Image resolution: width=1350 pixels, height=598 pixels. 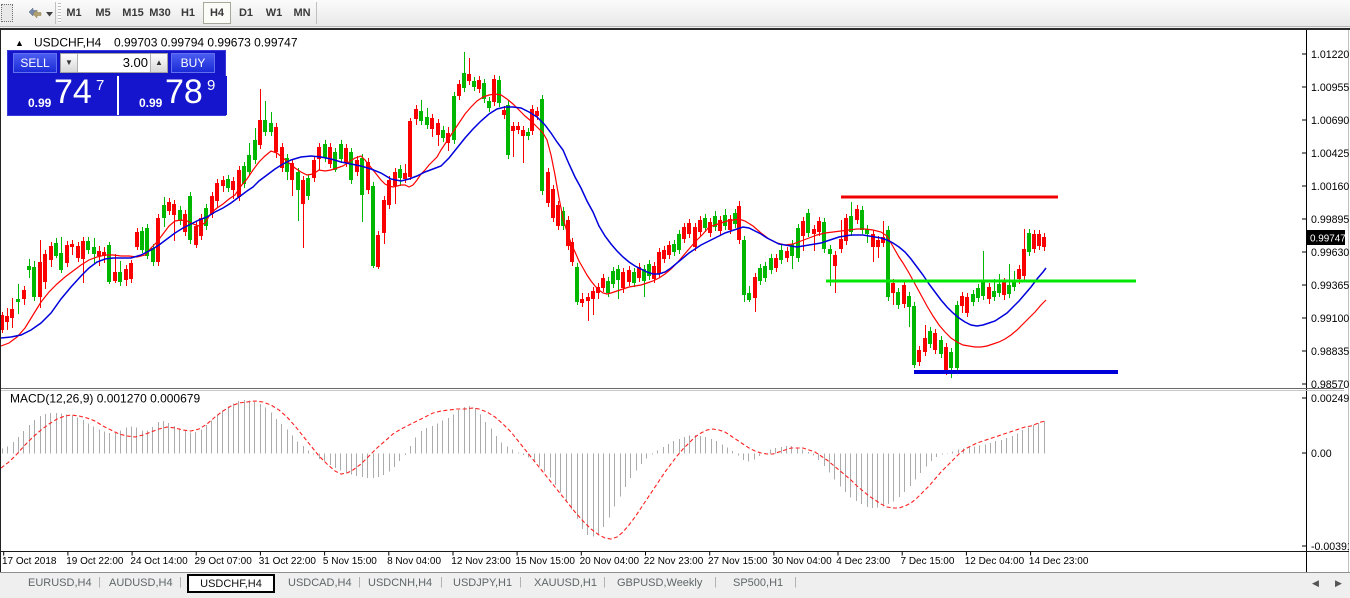 I want to click on svg-text: 0.99747, so click(x=1328, y=239).